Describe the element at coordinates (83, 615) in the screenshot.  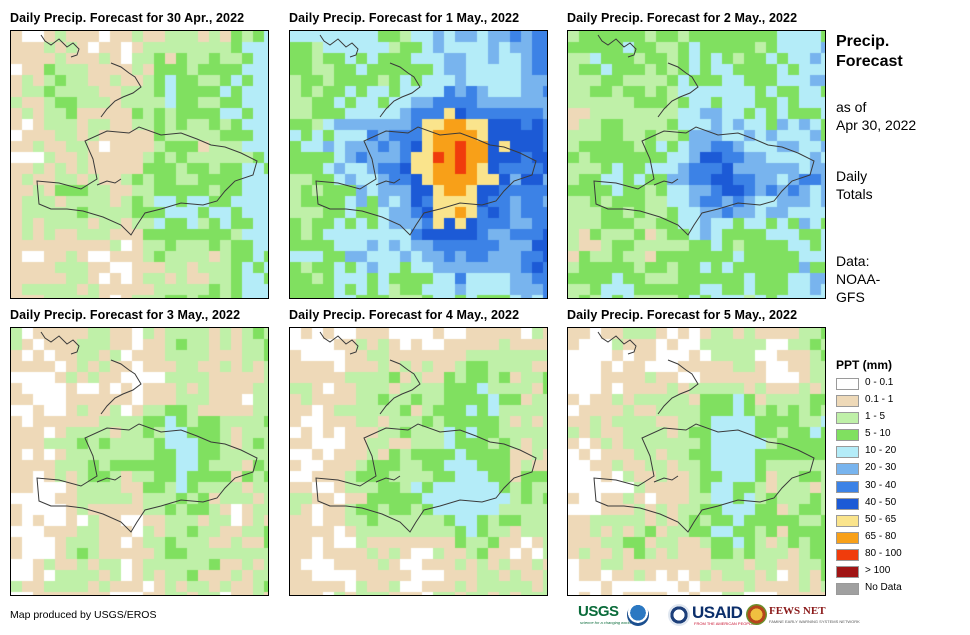
I see `credit-text: Map produced by USGS/EROS` at that location.